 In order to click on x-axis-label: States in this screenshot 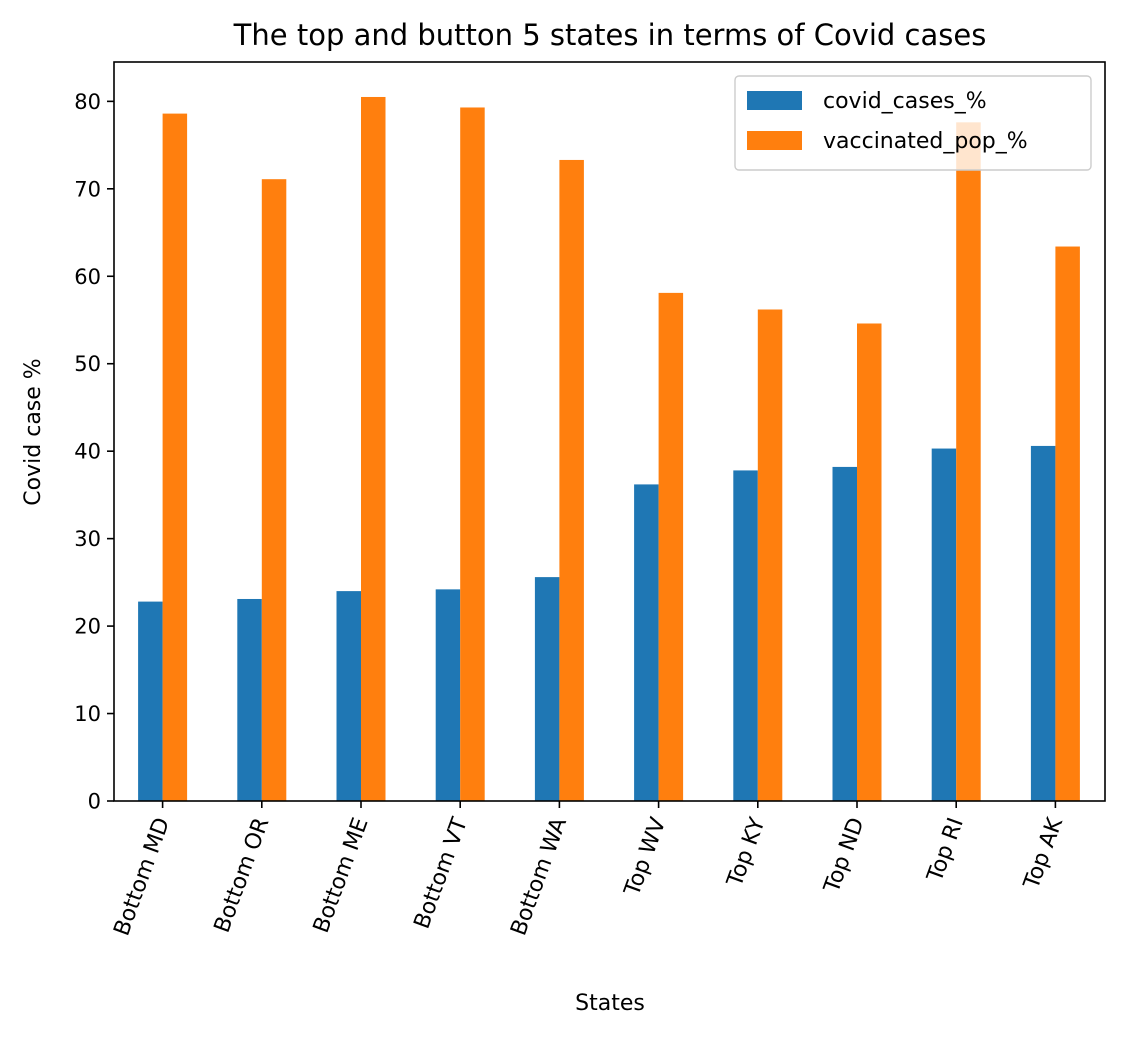, I will do `click(610, 1003)`.